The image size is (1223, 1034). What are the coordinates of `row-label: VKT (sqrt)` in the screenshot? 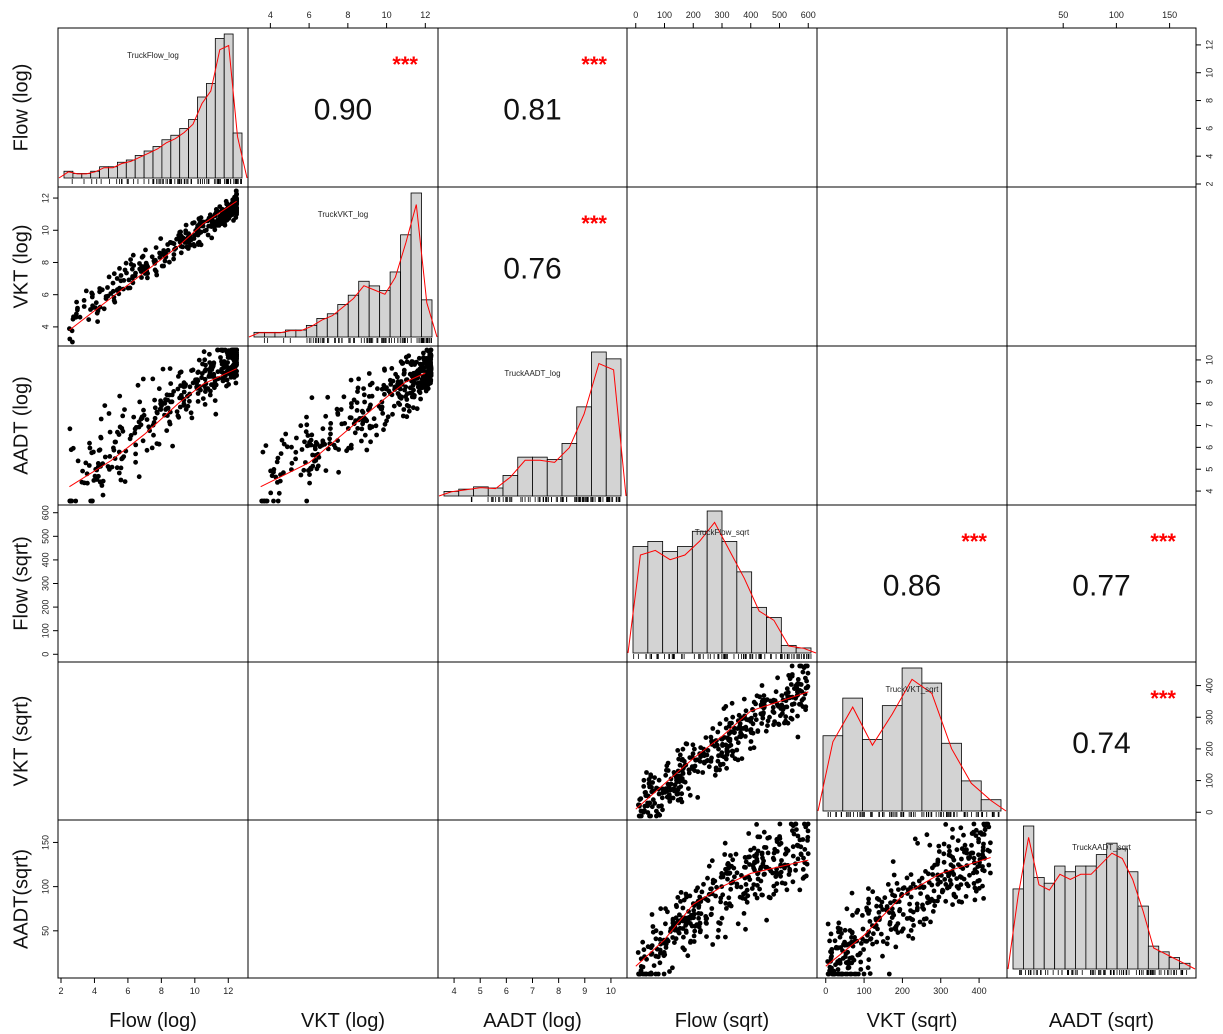 It's located at (21, 741).